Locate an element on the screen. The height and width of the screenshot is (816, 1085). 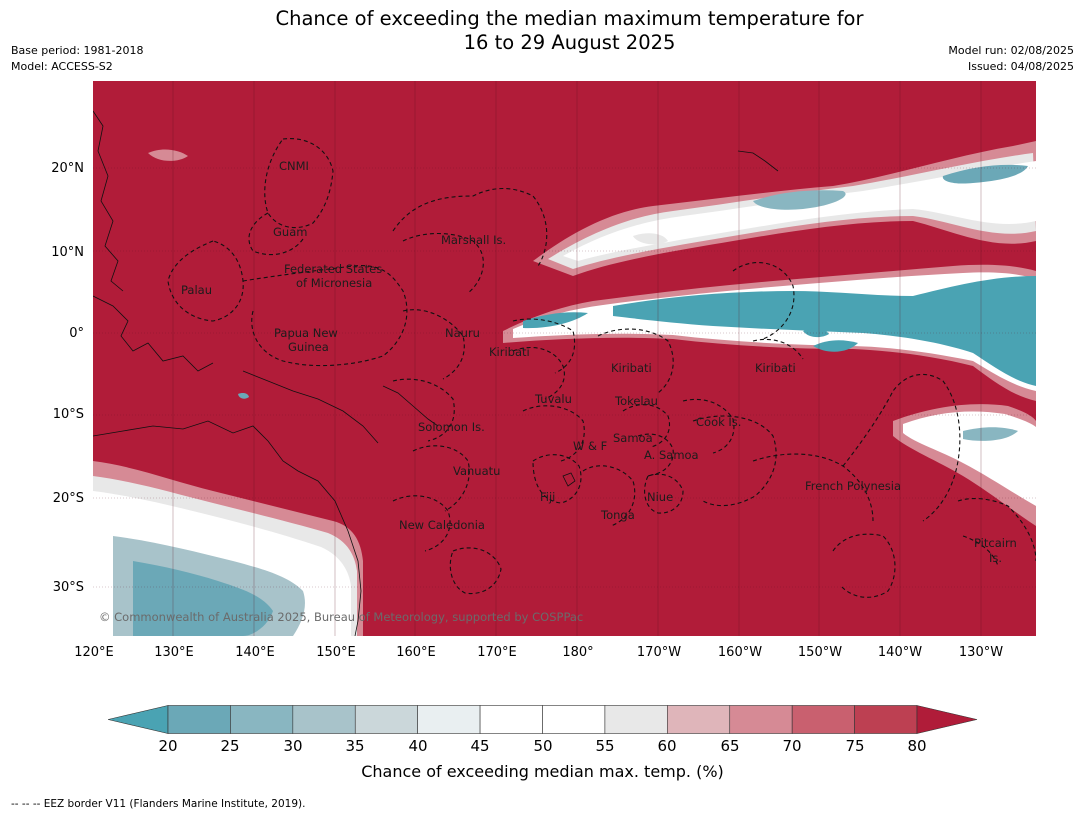
label-american-samoa: A. Samoa is located at coordinates (671, 455).